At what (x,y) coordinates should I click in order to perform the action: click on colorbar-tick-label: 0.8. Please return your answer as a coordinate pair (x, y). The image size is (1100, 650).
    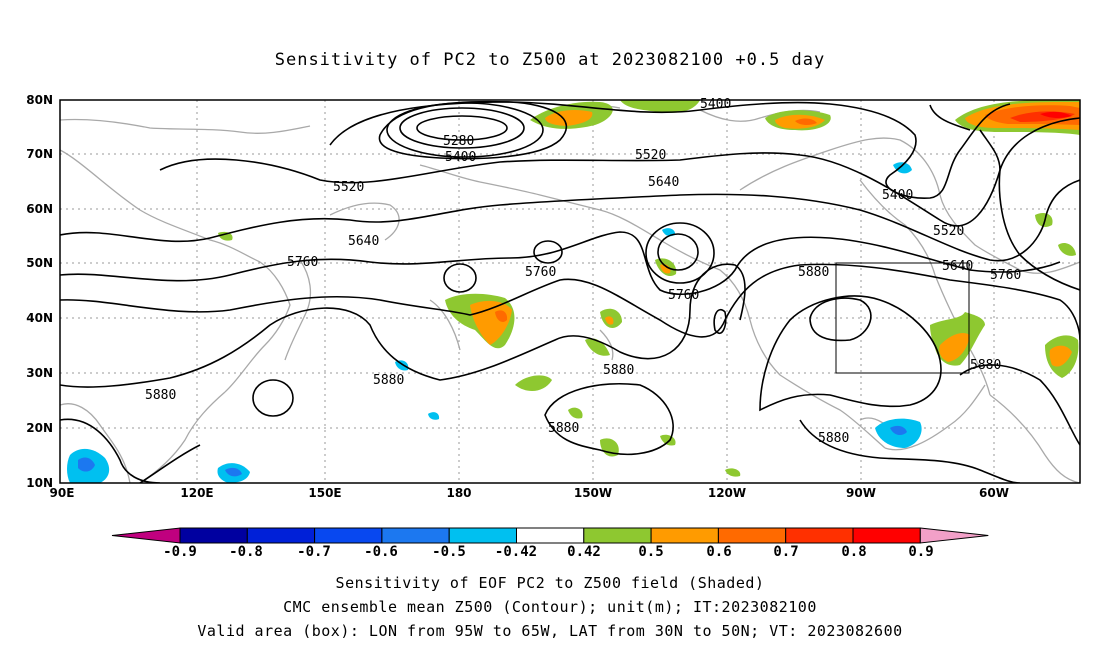
    Looking at the image, I should click on (854, 552).